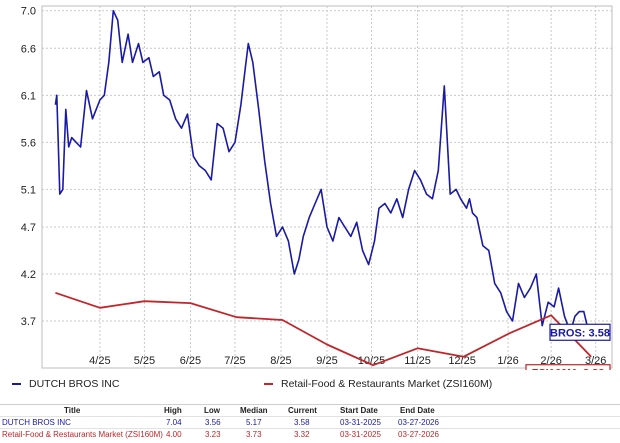 The height and width of the screenshot is (443, 620). Describe the element at coordinates (359, 410) in the screenshot. I see `stats-header-start: Start Date` at that location.